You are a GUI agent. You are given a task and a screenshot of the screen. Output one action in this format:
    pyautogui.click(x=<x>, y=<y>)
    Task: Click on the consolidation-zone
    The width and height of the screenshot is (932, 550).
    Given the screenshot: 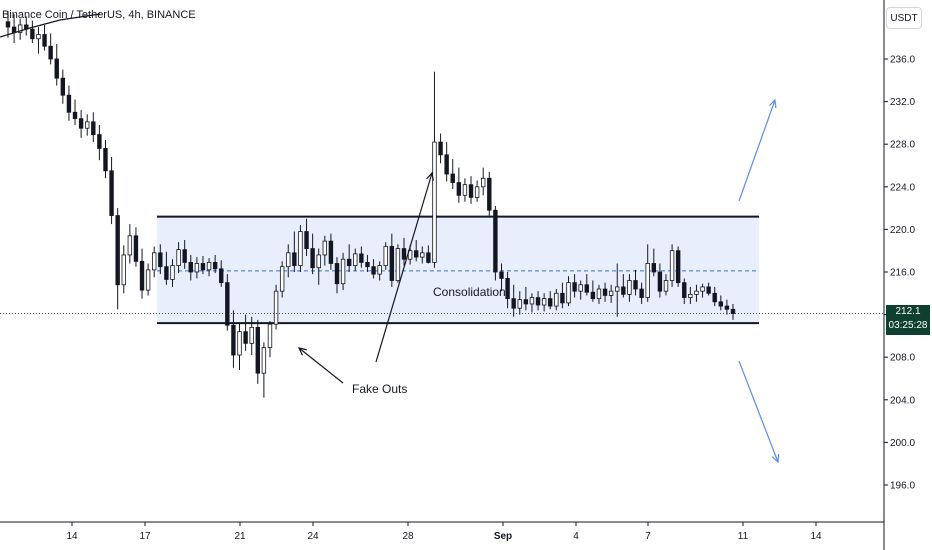 What is the action you would take?
    pyautogui.click(x=458, y=270)
    